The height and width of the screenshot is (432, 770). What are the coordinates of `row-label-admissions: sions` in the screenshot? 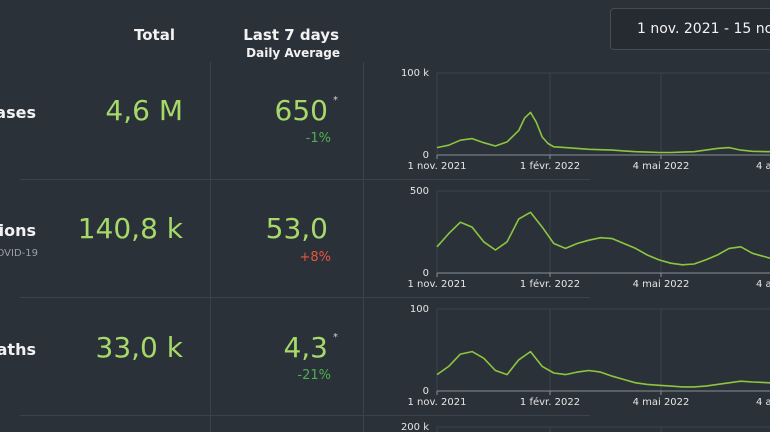 It's located at (18, 230).